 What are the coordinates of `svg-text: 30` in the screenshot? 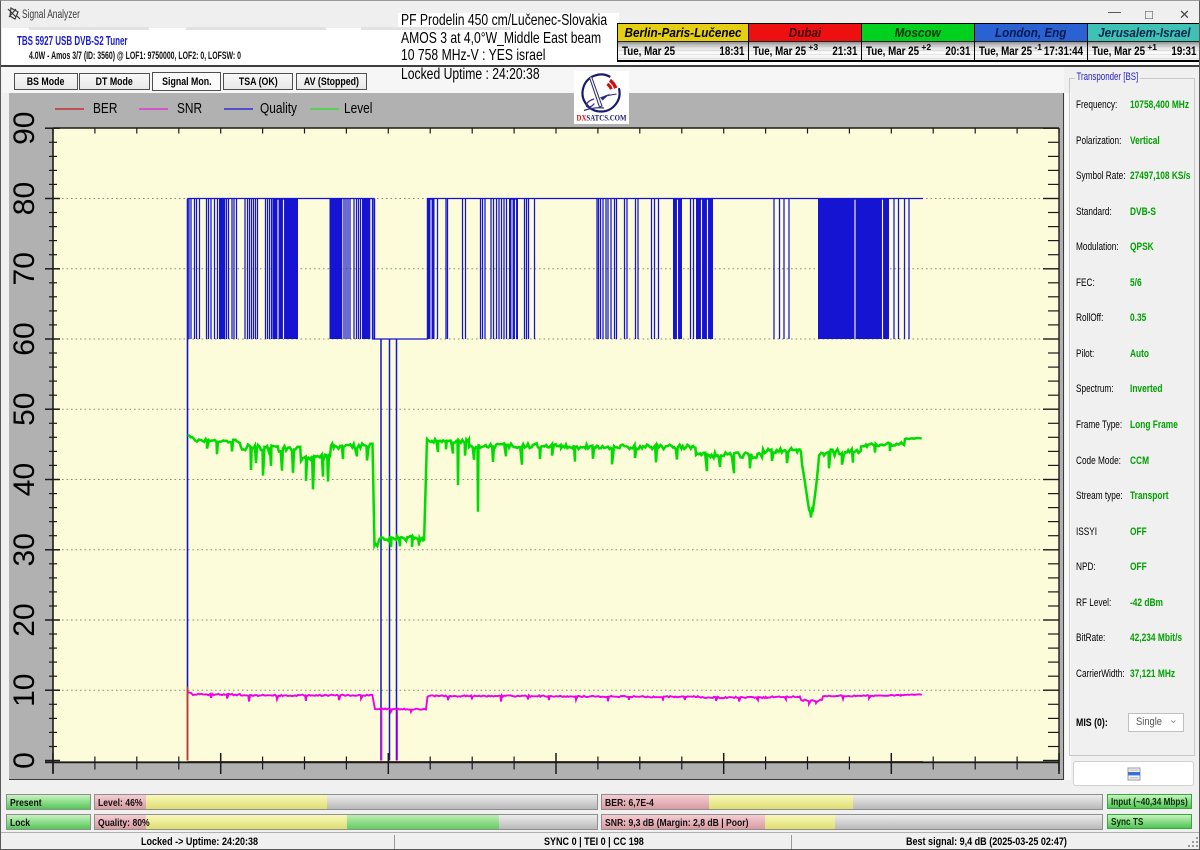 It's located at (25, 549).